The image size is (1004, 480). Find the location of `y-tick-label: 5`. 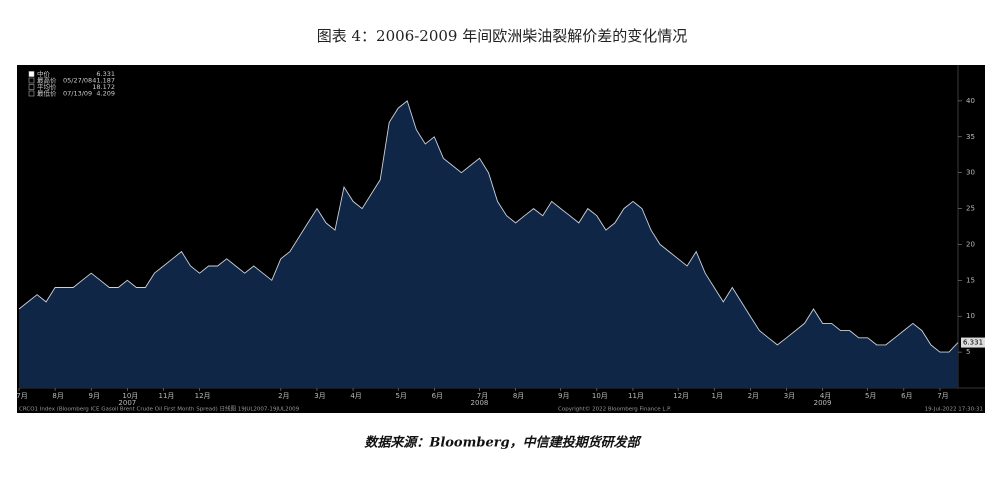

y-tick-label: 5 is located at coordinates (968, 352).